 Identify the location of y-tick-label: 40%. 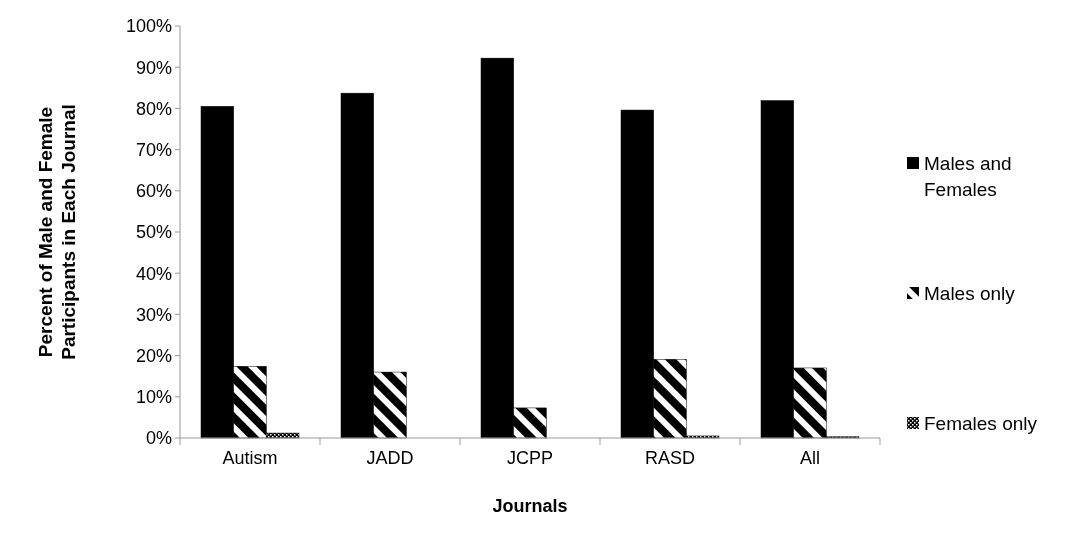
(153, 273).